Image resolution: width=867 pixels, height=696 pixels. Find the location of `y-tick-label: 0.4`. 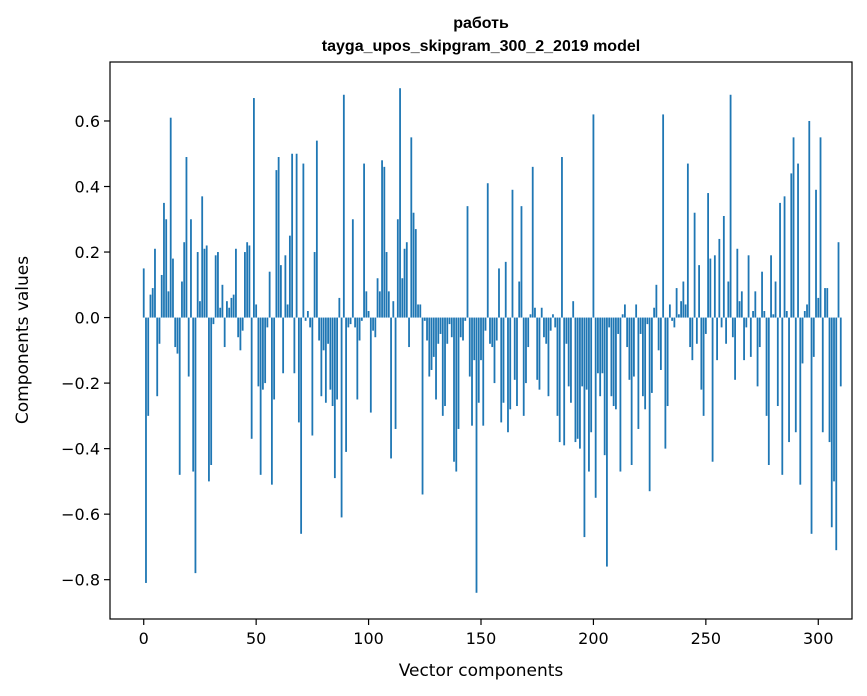

y-tick-label: 0.4 is located at coordinates (87, 187).